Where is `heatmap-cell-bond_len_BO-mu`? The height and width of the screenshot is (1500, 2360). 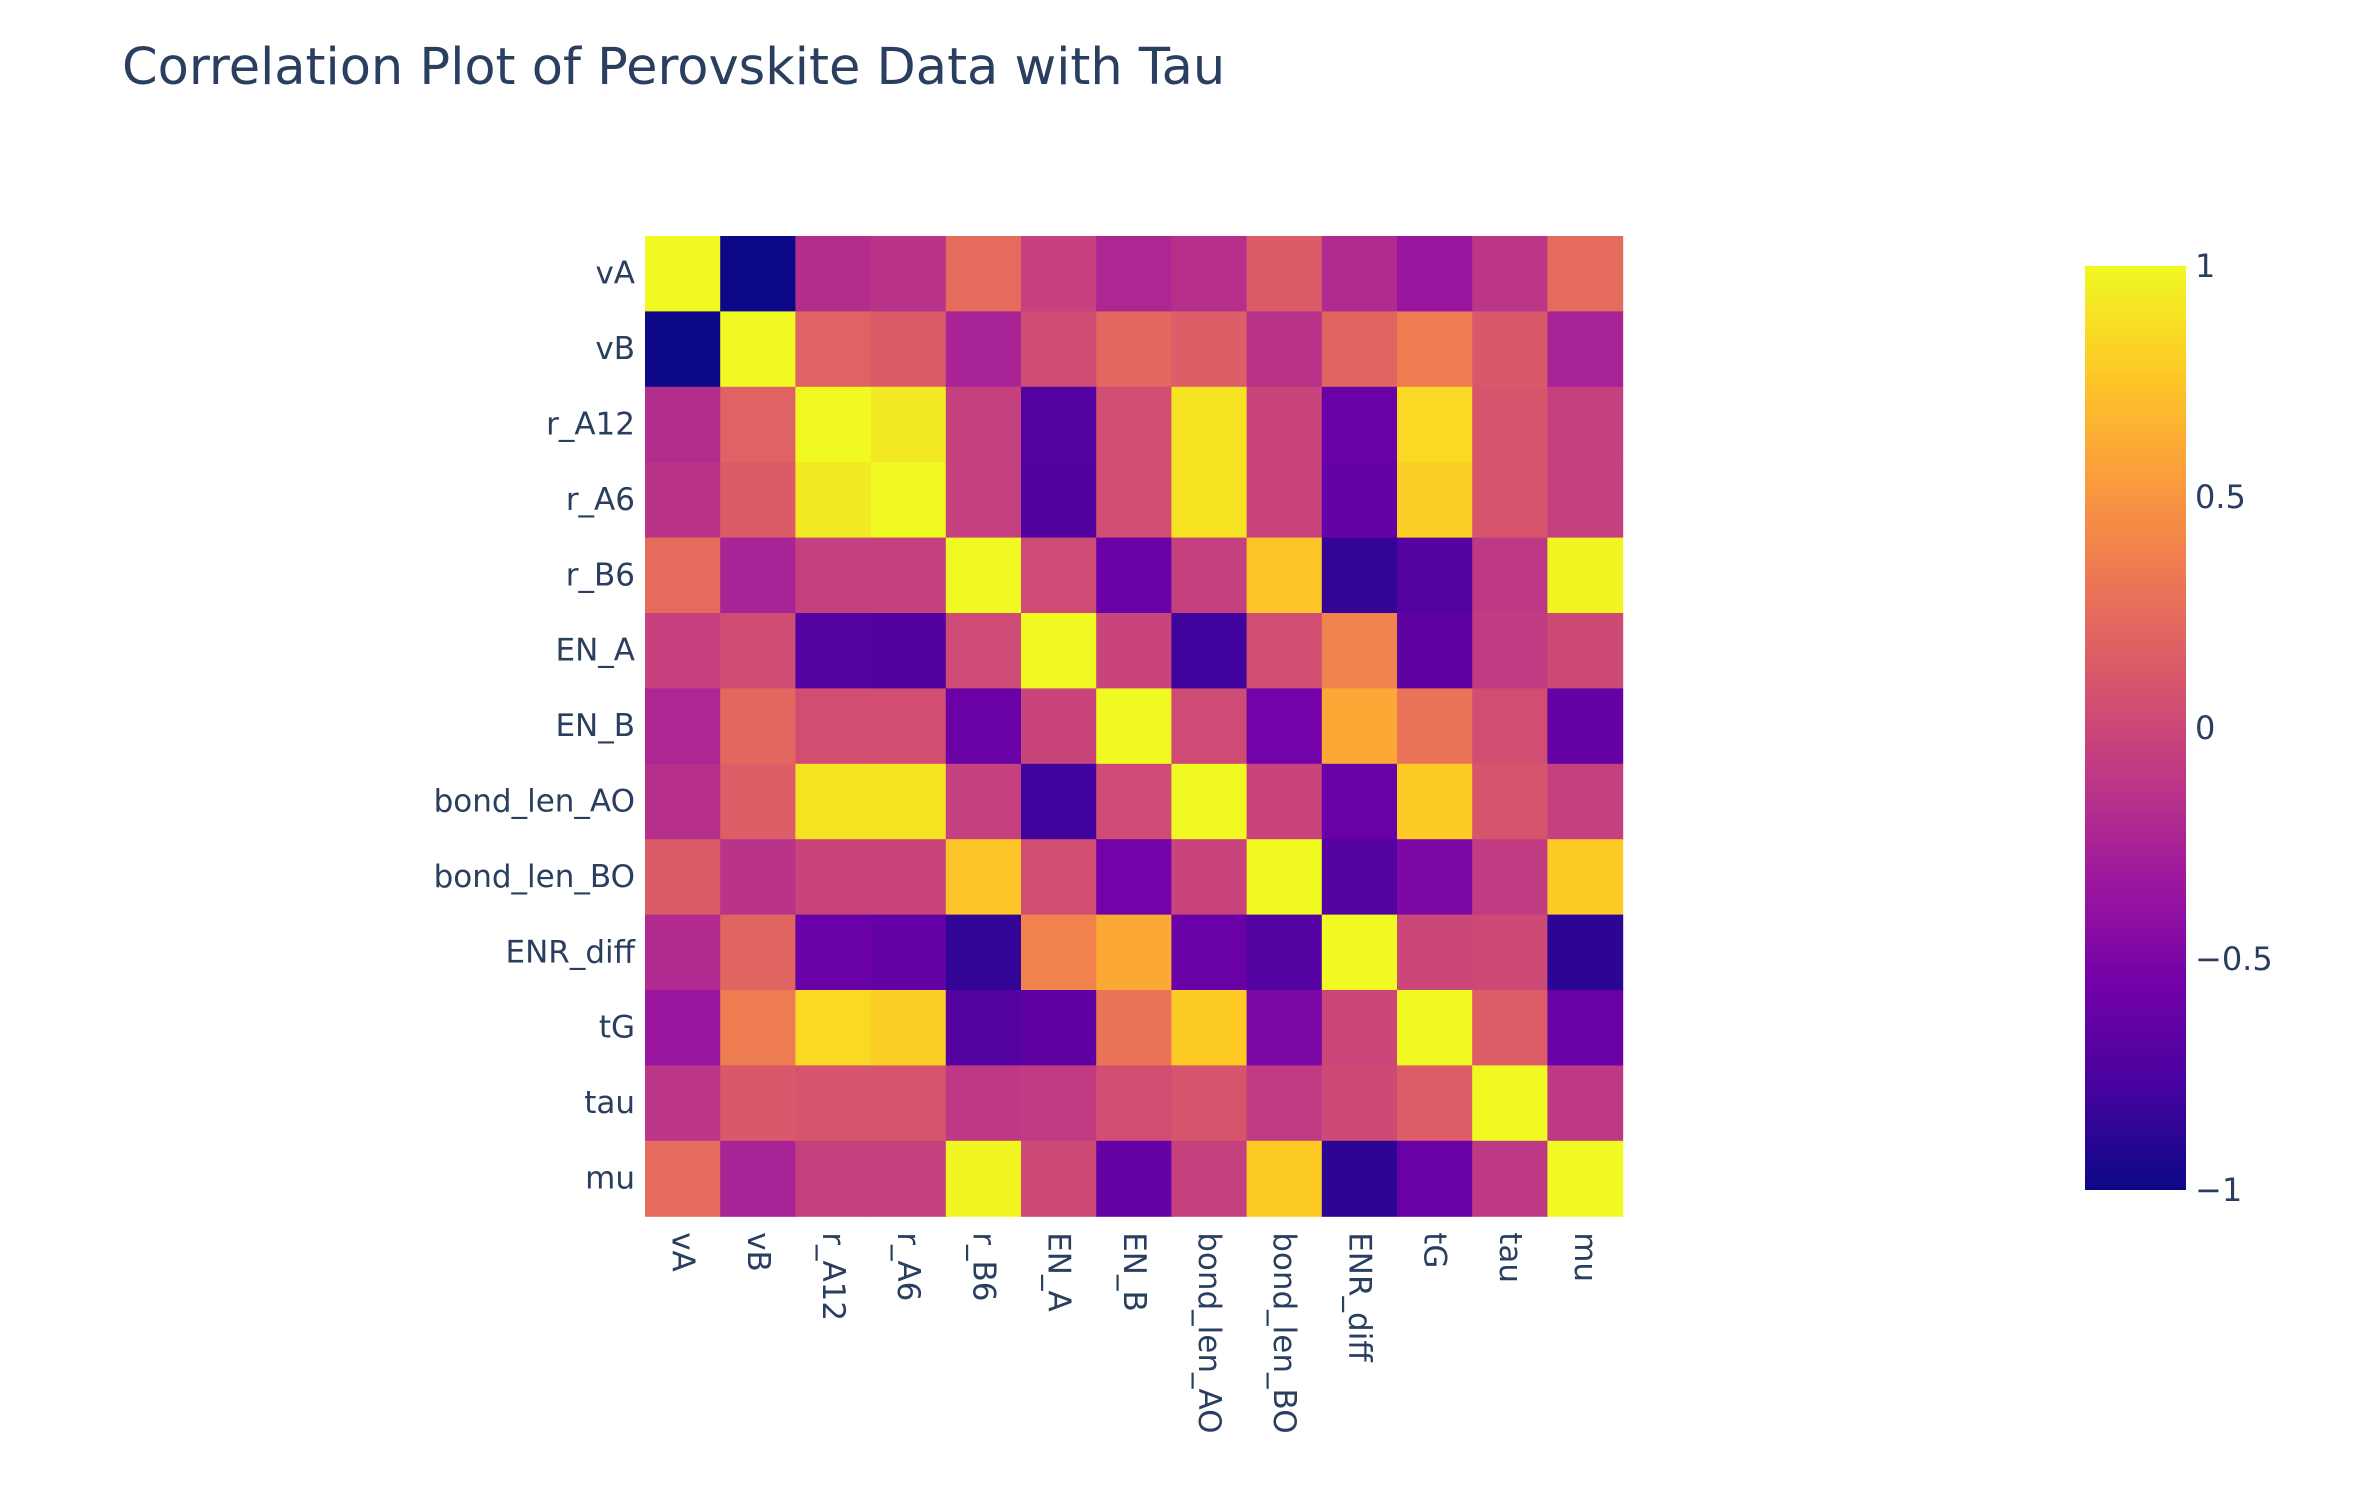
heatmap-cell-bond_len_BO-mu is located at coordinates (1585, 877).